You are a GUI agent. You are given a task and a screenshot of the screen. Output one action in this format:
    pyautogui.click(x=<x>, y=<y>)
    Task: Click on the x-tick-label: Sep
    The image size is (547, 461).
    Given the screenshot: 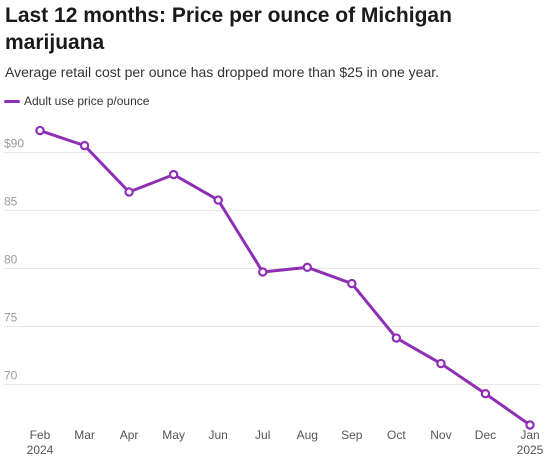 What is the action you would take?
    pyautogui.click(x=352, y=435)
    